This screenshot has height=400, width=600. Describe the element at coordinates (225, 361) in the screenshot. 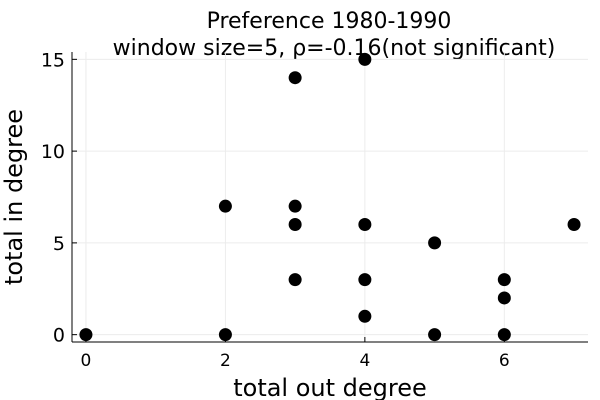

I see `x-tick-label-1: 2` at that location.